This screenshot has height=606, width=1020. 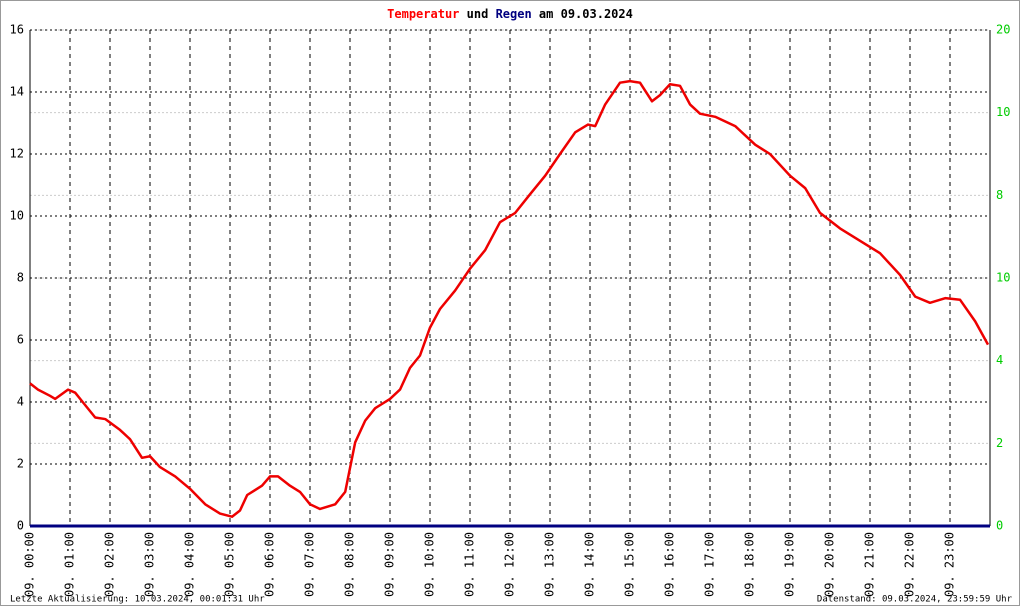 What do you see at coordinates (17, 216) in the screenshot?
I see `y-tick-label: 10` at bounding box center [17, 216].